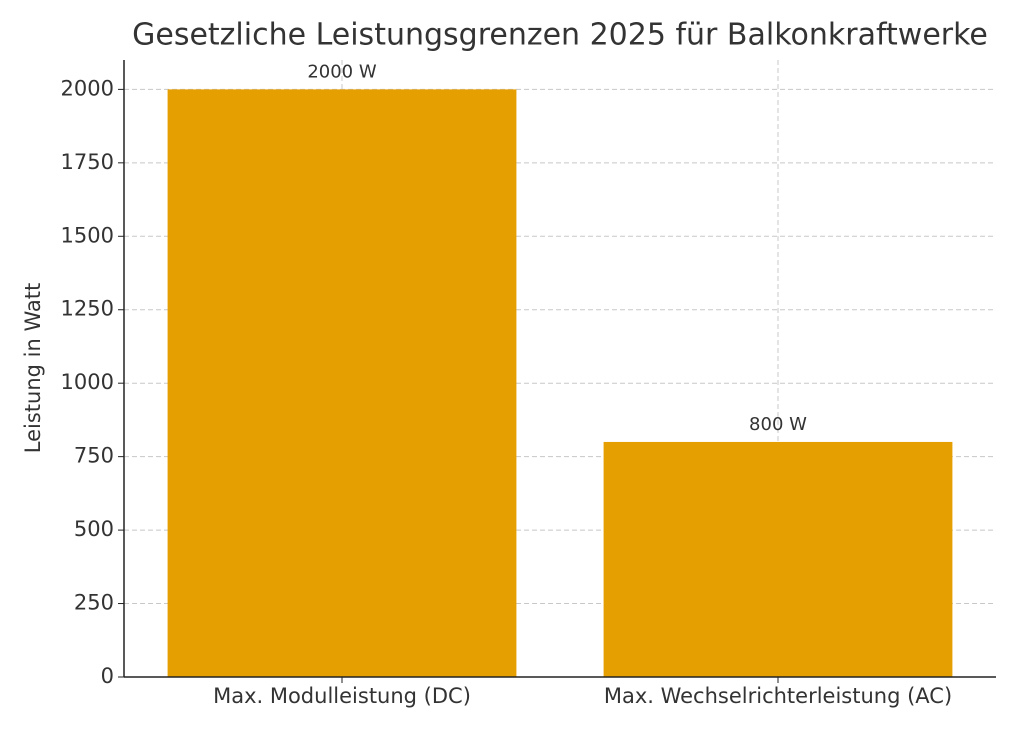 This screenshot has height=731, width=1024. What do you see at coordinates (778, 559) in the screenshot?
I see `bar` at bounding box center [778, 559].